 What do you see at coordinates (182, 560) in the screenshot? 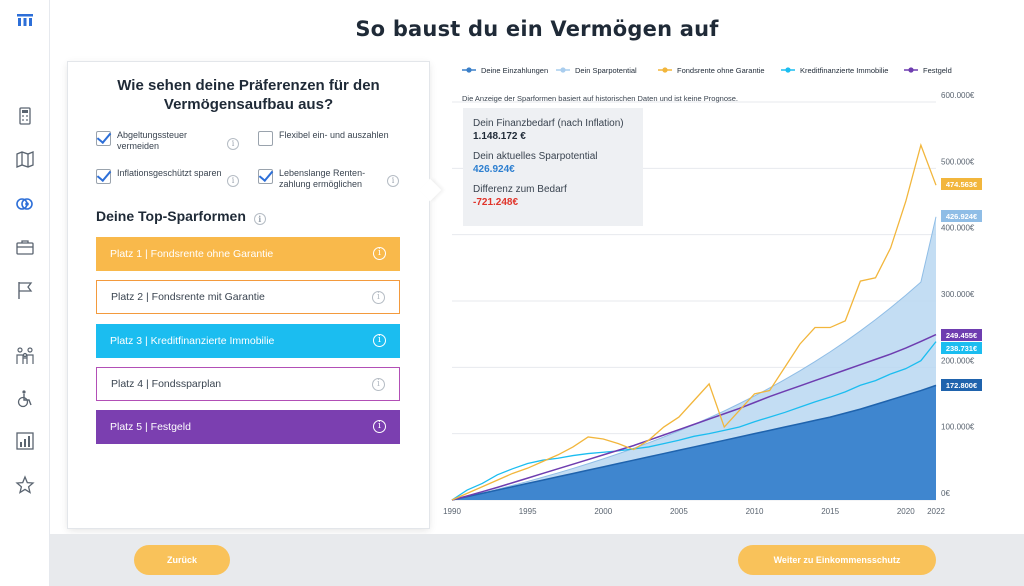
I see `back-button: Zurück` at bounding box center [182, 560].